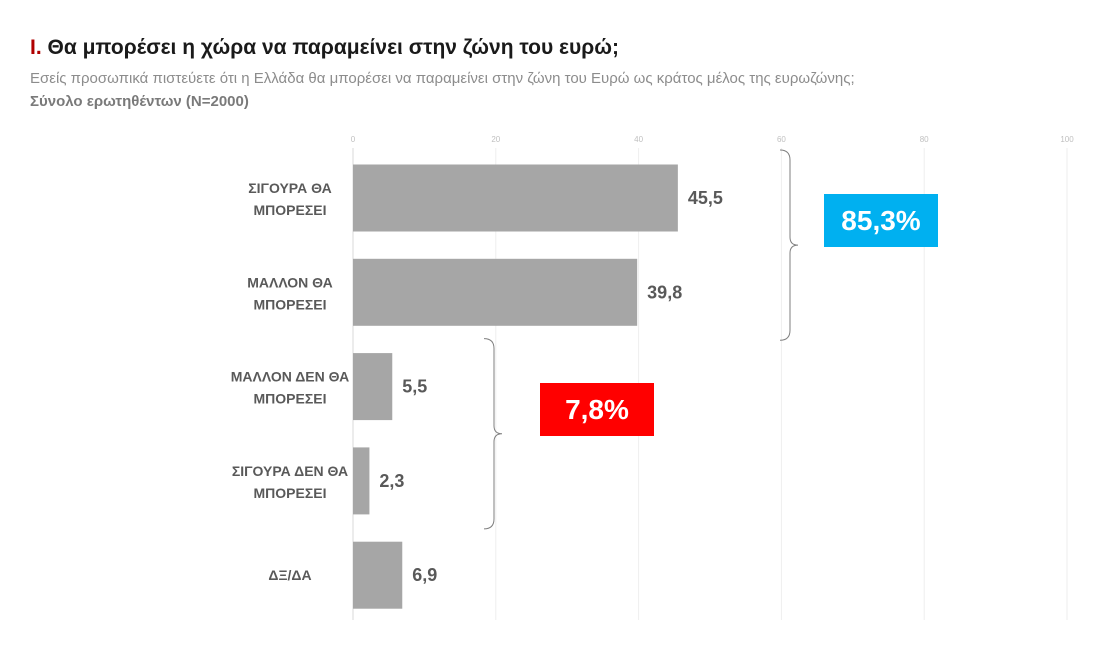 The image size is (1120, 670). What do you see at coordinates (36, 47) in the screenshot?
I see `title-number: I.` at bounding box center [36, 47].